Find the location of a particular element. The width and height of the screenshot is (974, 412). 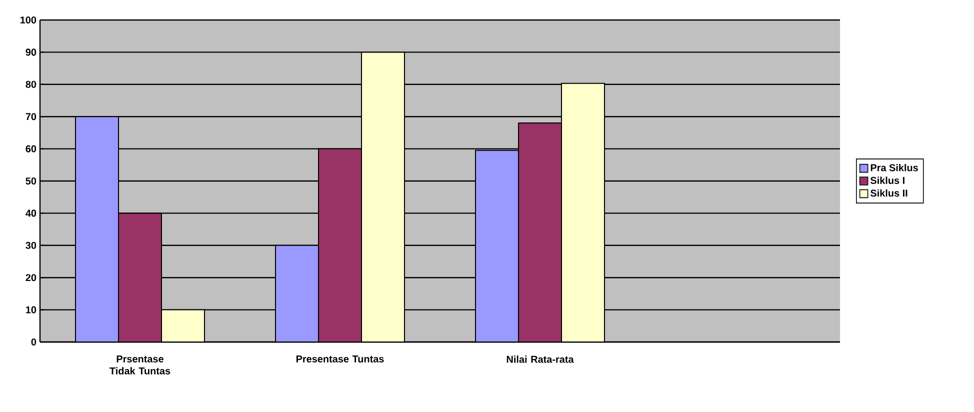

legend-label: Siklus I is located at coordinates (887, 180).